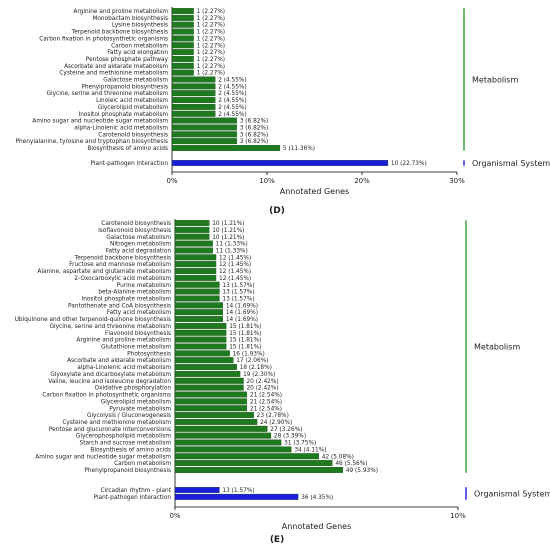 This screenshot has width=550, height=548. Describe the element at coordinates (135, 81) in the screenshot. I see `d-category-label: Galactose metabolism` at that location.